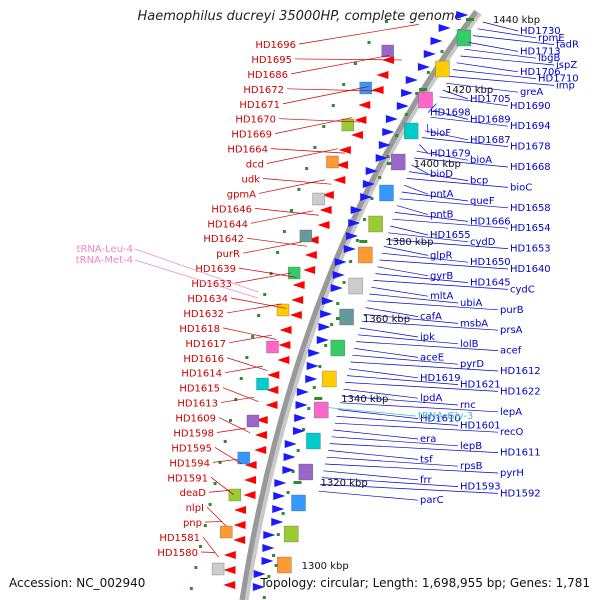 Image resolution: width=600 pixels, height=600 pixels. Describe the element at coordinates (426, 459) in the screenshot. I see `right-gene-label: tsf` at that location.